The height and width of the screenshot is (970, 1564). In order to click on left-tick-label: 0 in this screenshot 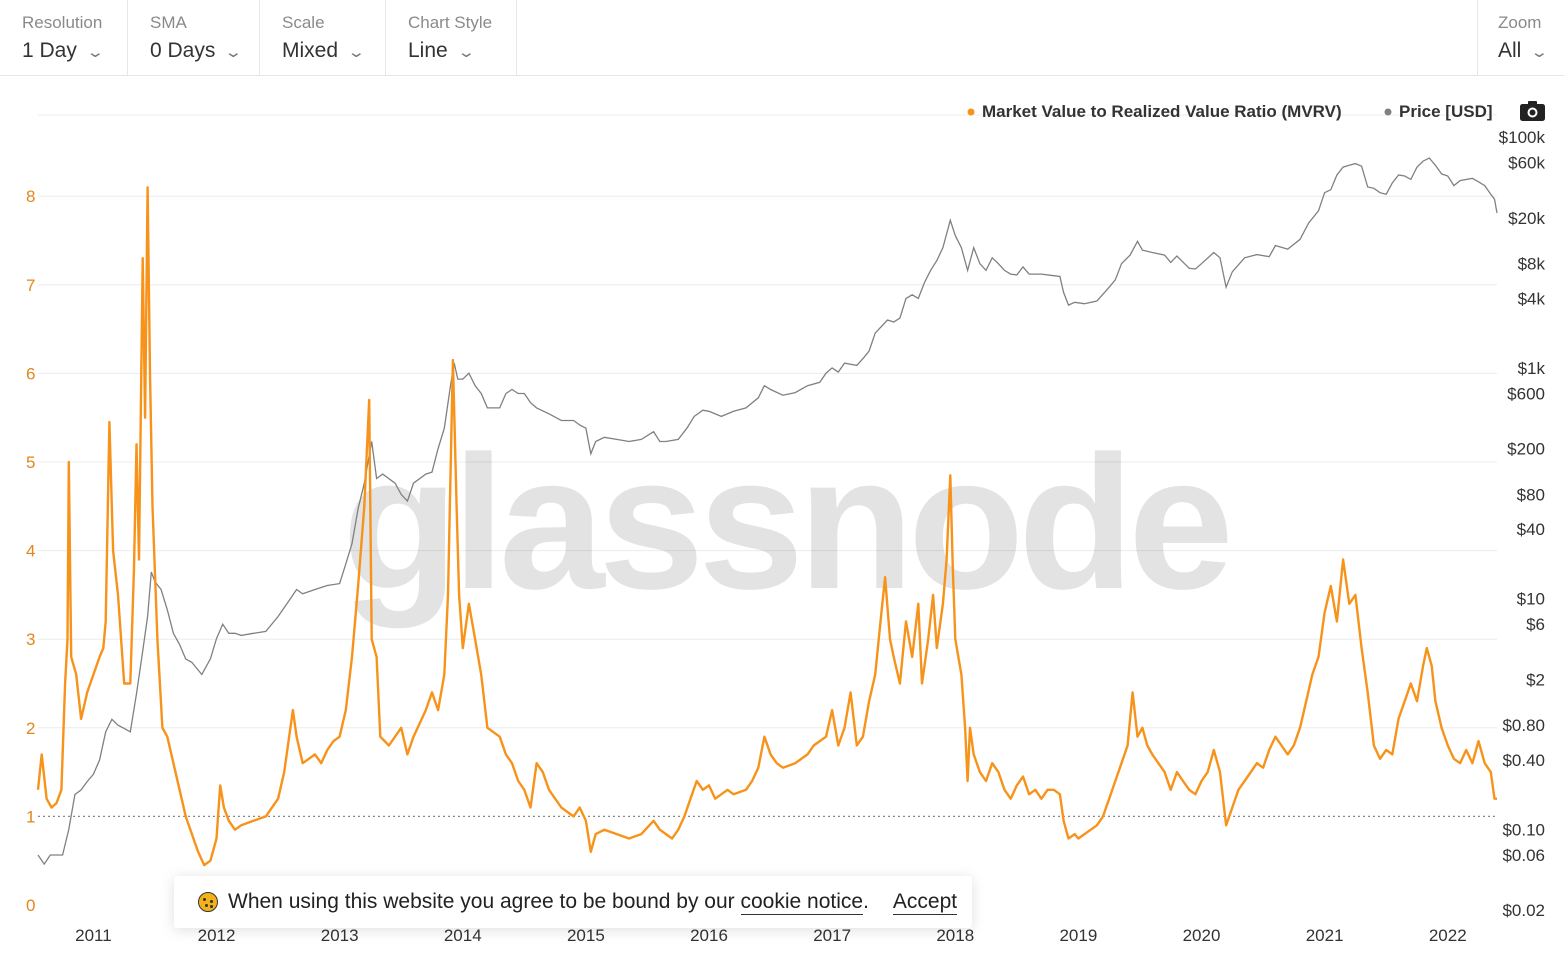, I will do `click(30, 905)`.